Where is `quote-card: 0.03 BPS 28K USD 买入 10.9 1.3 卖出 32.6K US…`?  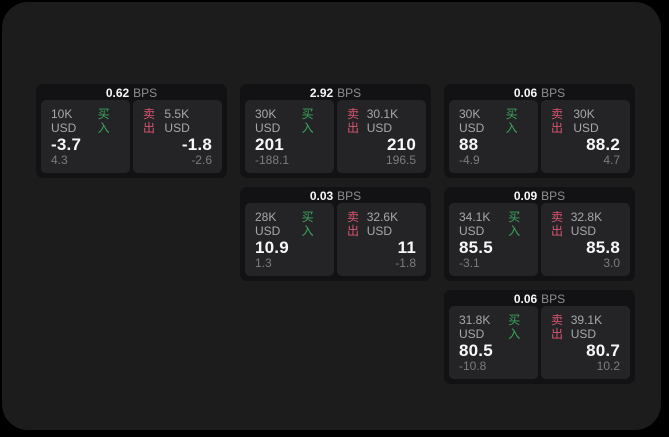 quote-card: 0.03 BPS 28K USD 买入 10.9 1.3 卖出 32.6K US… is located at coordinates (335, 234).